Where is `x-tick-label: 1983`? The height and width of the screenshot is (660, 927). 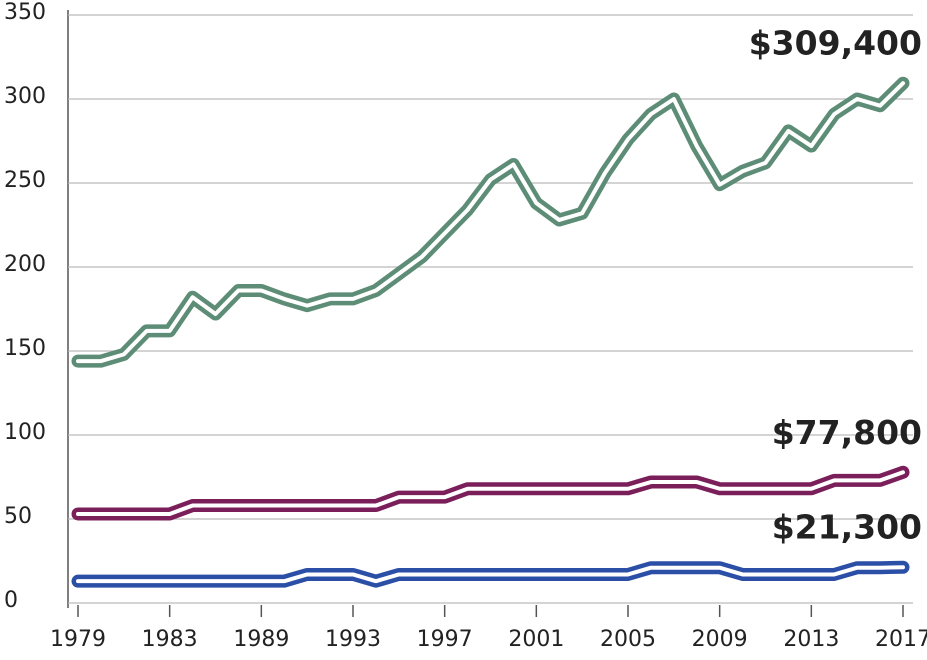 x-tick-label: 1983 is located at coordinates (170, 639).